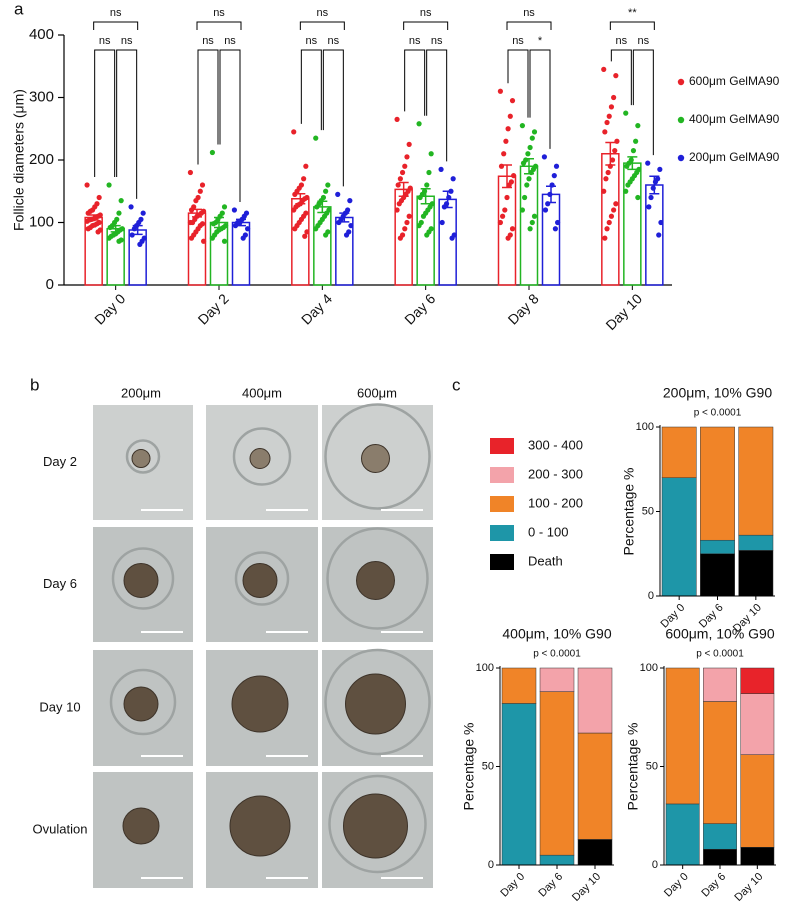 The width and height of the screenshot is (790, 915). What do you see at coordinates (555, 444) in the screenshot?
I see `legend-label: 300 - 400` at bounding box center [555, 444].